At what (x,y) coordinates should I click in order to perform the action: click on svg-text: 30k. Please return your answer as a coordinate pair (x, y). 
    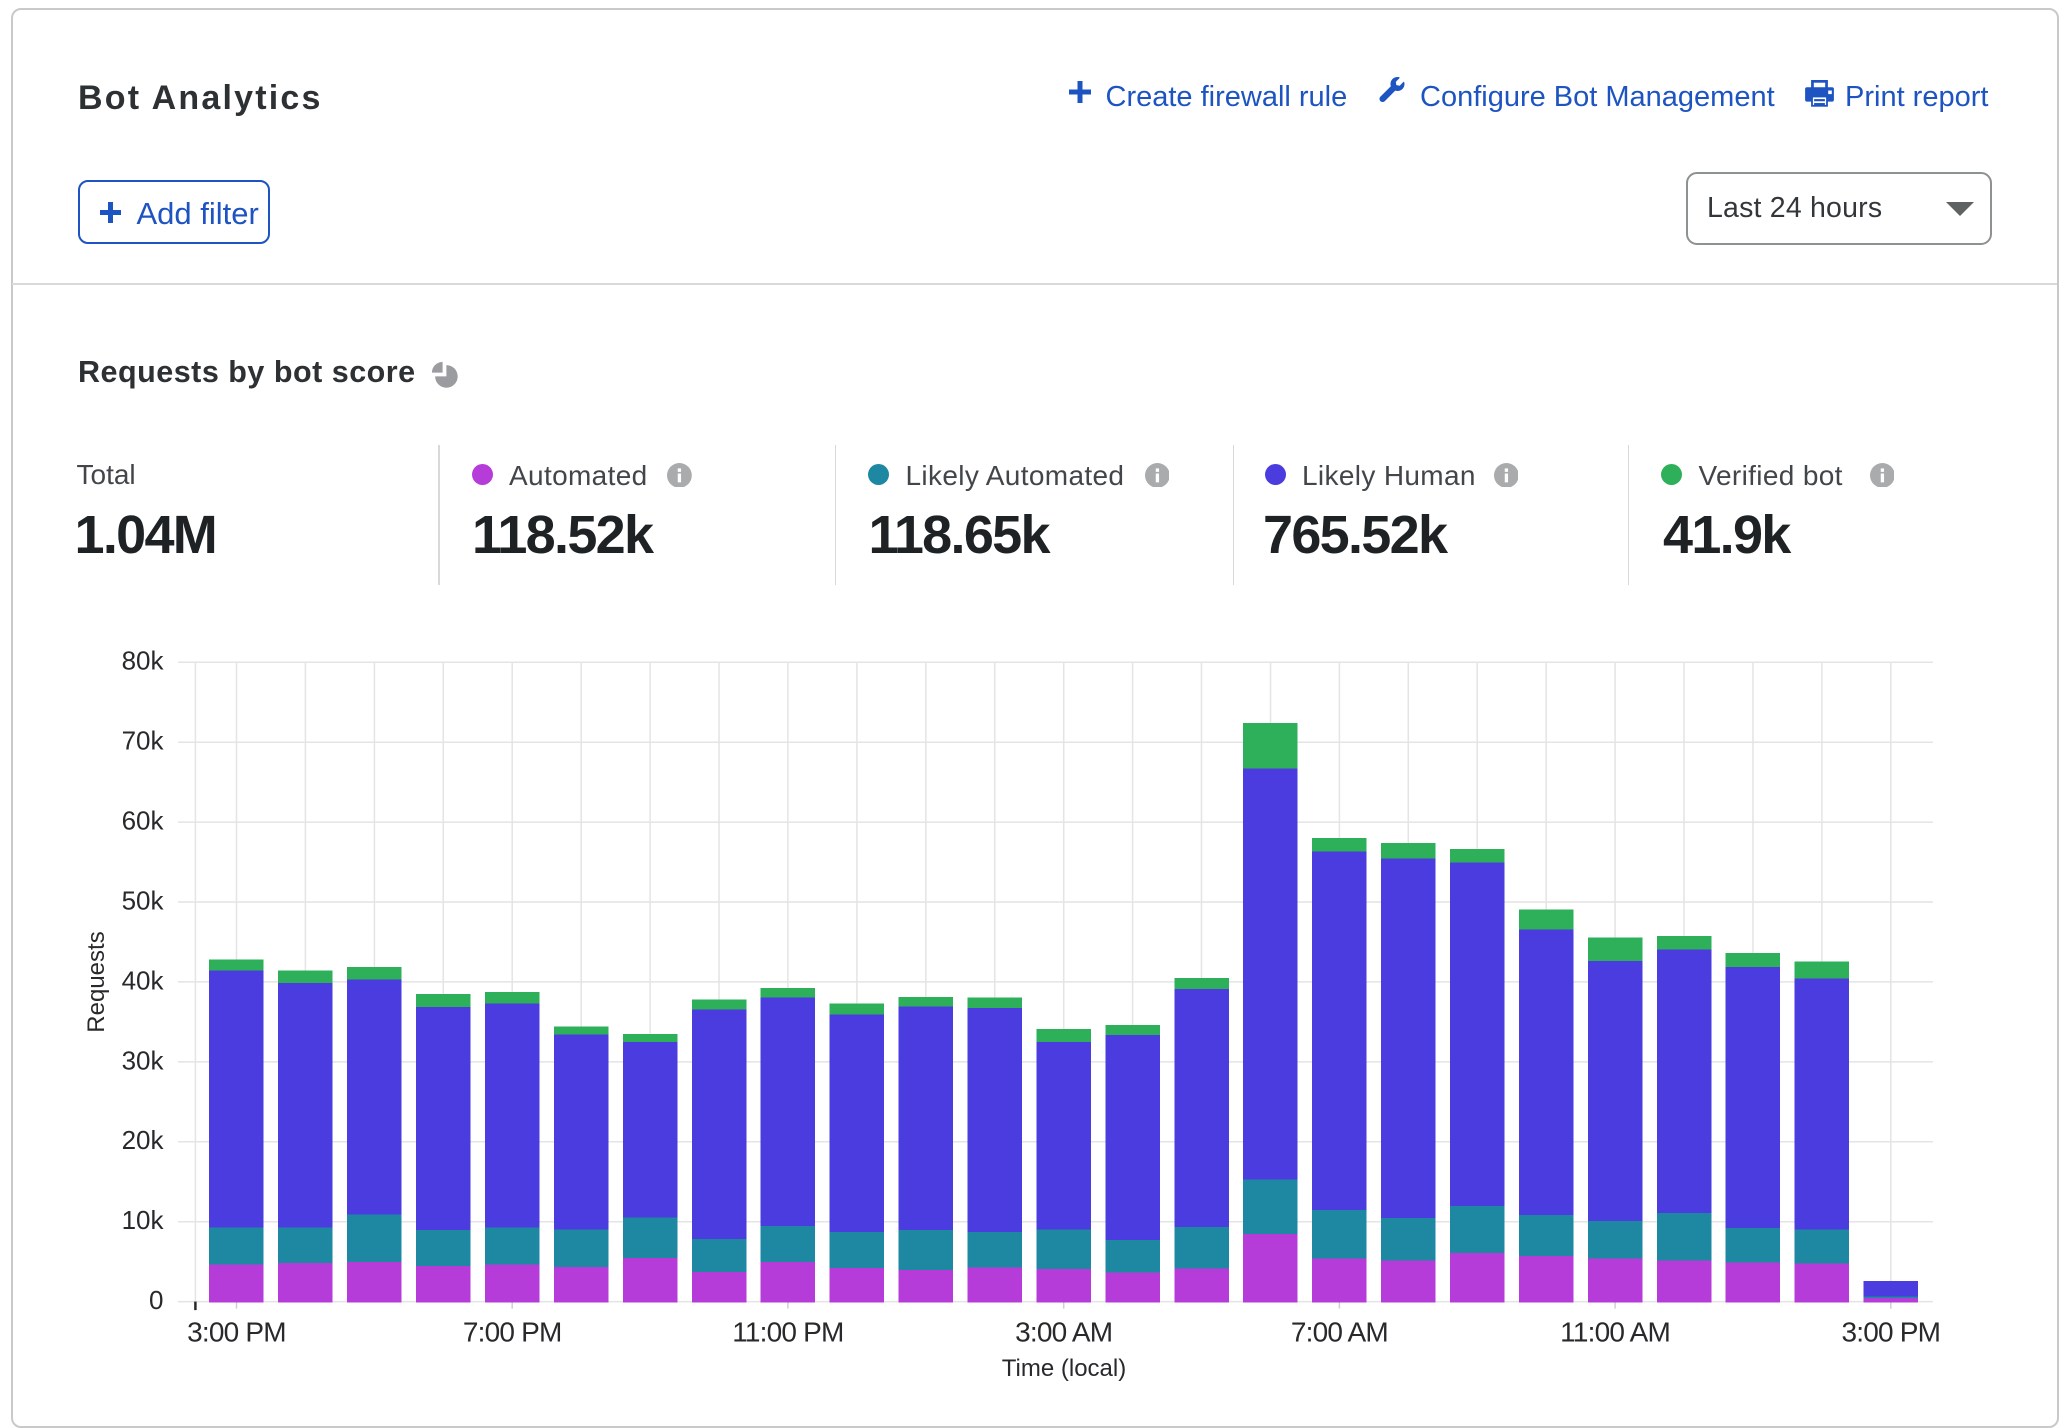
    Looking at the image, I should click on (143, 1060).